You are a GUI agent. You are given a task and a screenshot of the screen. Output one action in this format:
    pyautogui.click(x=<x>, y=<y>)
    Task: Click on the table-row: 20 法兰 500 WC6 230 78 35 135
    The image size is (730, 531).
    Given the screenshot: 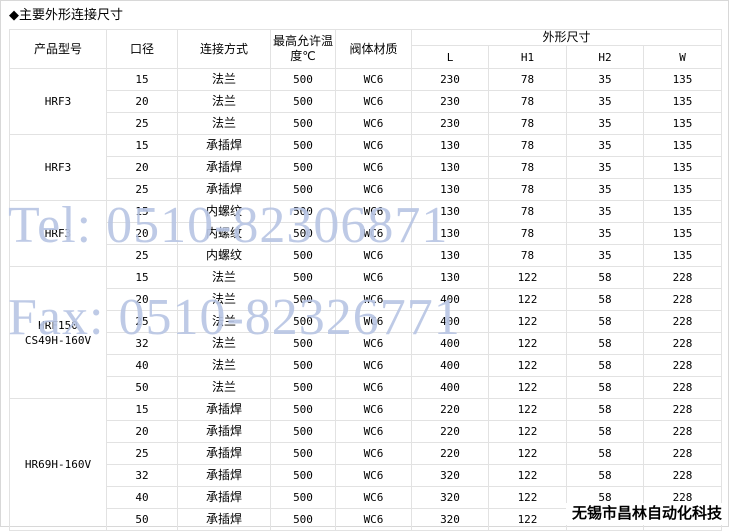 What is the action you would take?
    pyautogui.click(x=366, y=101)
    